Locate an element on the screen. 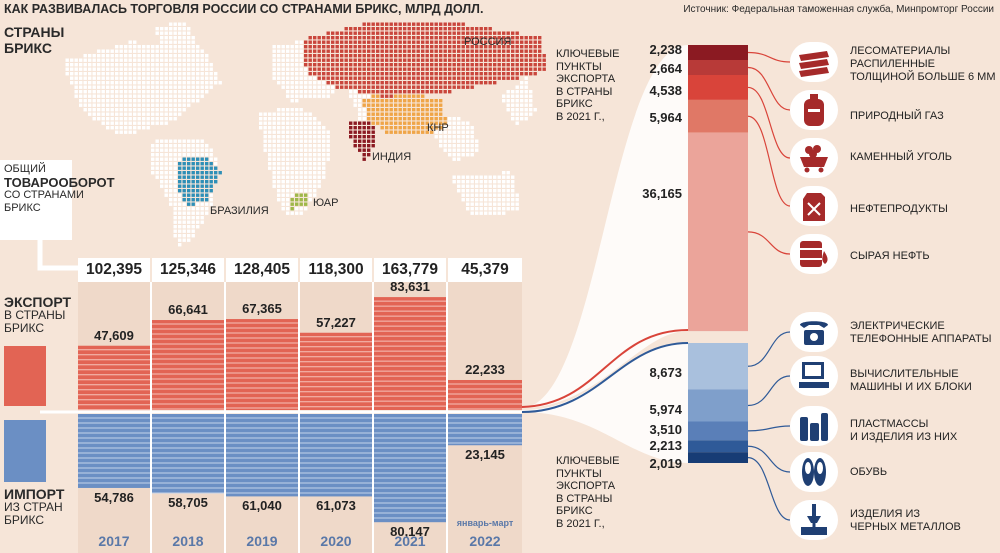 Image resolution: width=1000 pixels, height=553 pixels. export-key-value: 4,538 is located at coordinates (665, 90).